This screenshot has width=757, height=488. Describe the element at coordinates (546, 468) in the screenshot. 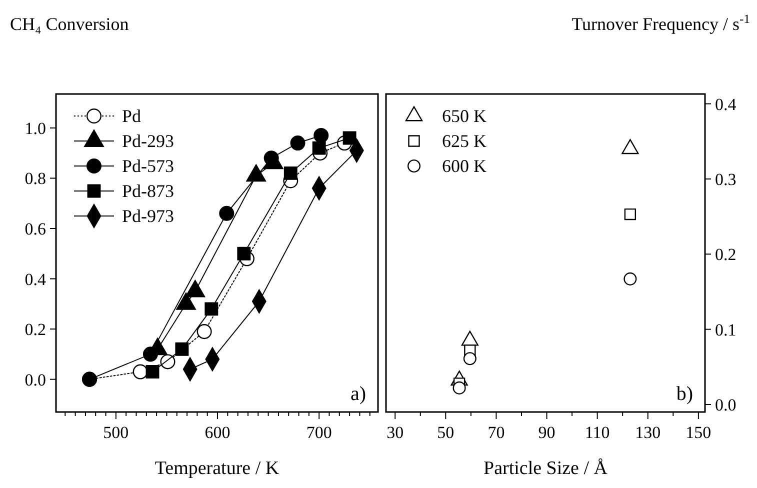

I see `x-axis-title: Particle Size / Å` at that location.